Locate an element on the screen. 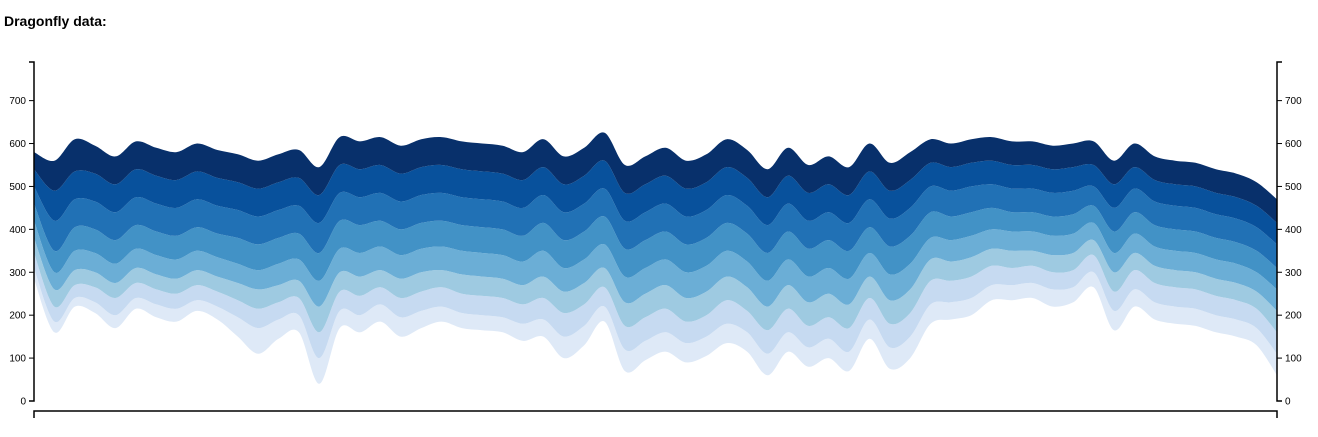 This screenshot has width=1318, height=437. right-axis-line is located at coordinates (1279, 231).